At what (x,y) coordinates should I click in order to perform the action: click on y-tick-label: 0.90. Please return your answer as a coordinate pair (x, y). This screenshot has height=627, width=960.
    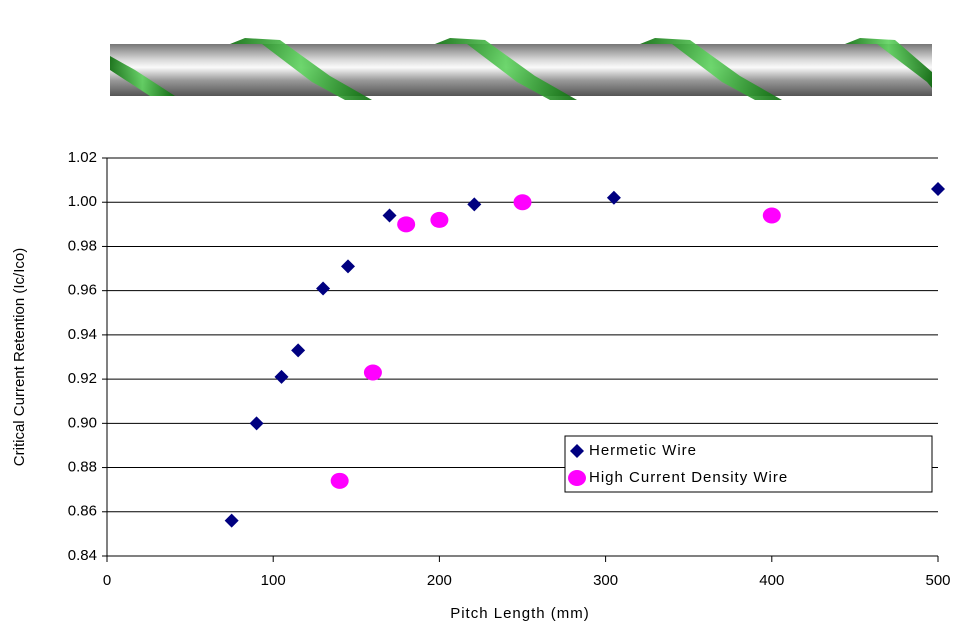
    Looking at the image, I should click on (82, 422).